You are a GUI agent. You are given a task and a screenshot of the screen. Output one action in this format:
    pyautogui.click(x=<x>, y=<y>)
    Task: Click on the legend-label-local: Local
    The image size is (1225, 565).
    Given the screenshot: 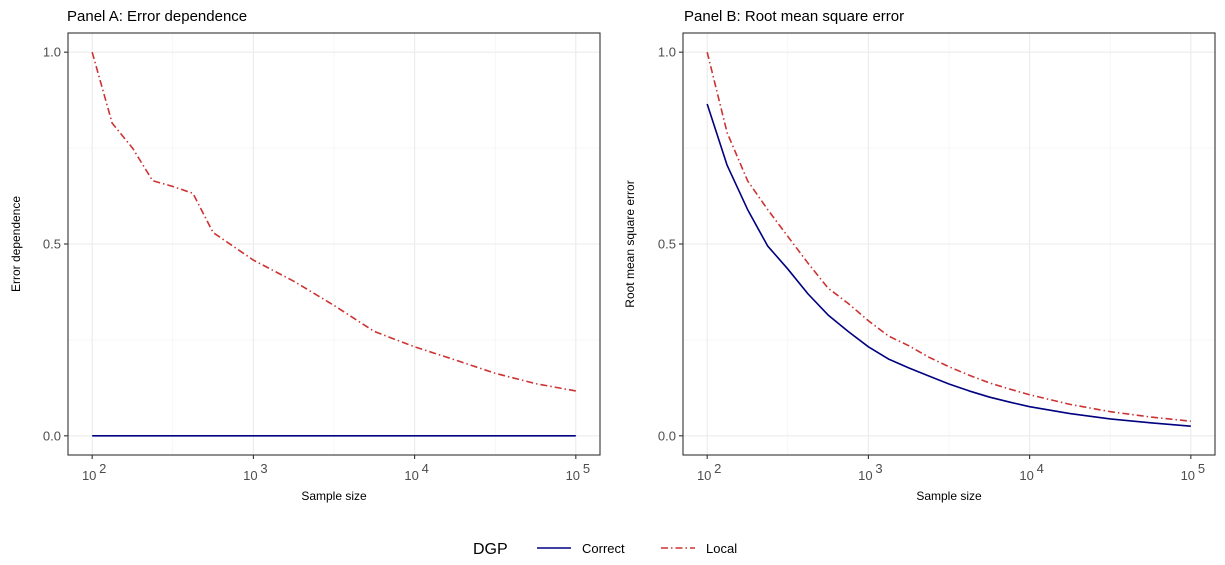 What is the action you would take?
    pyautogui.click(x=721, y=548)
    